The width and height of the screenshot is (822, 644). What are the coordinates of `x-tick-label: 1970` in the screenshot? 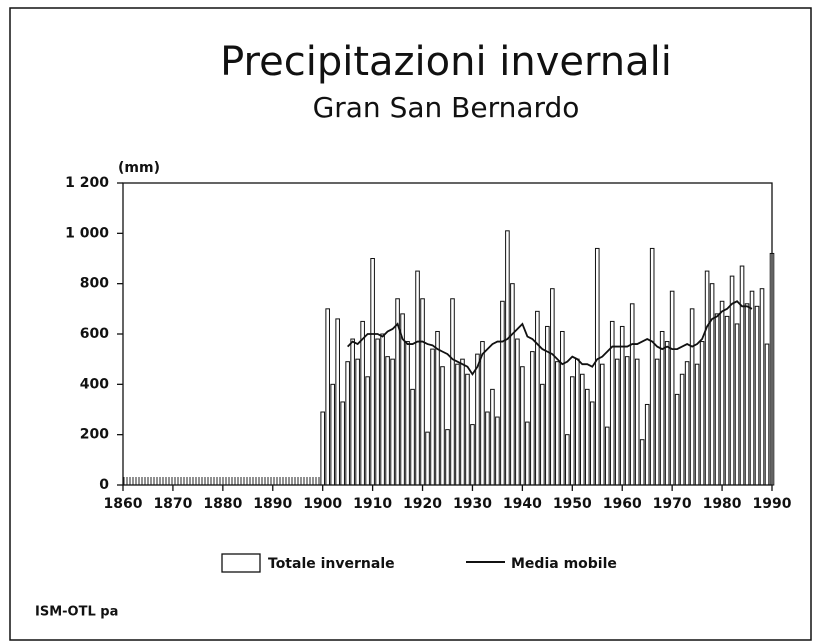 It's located at (672, 504).